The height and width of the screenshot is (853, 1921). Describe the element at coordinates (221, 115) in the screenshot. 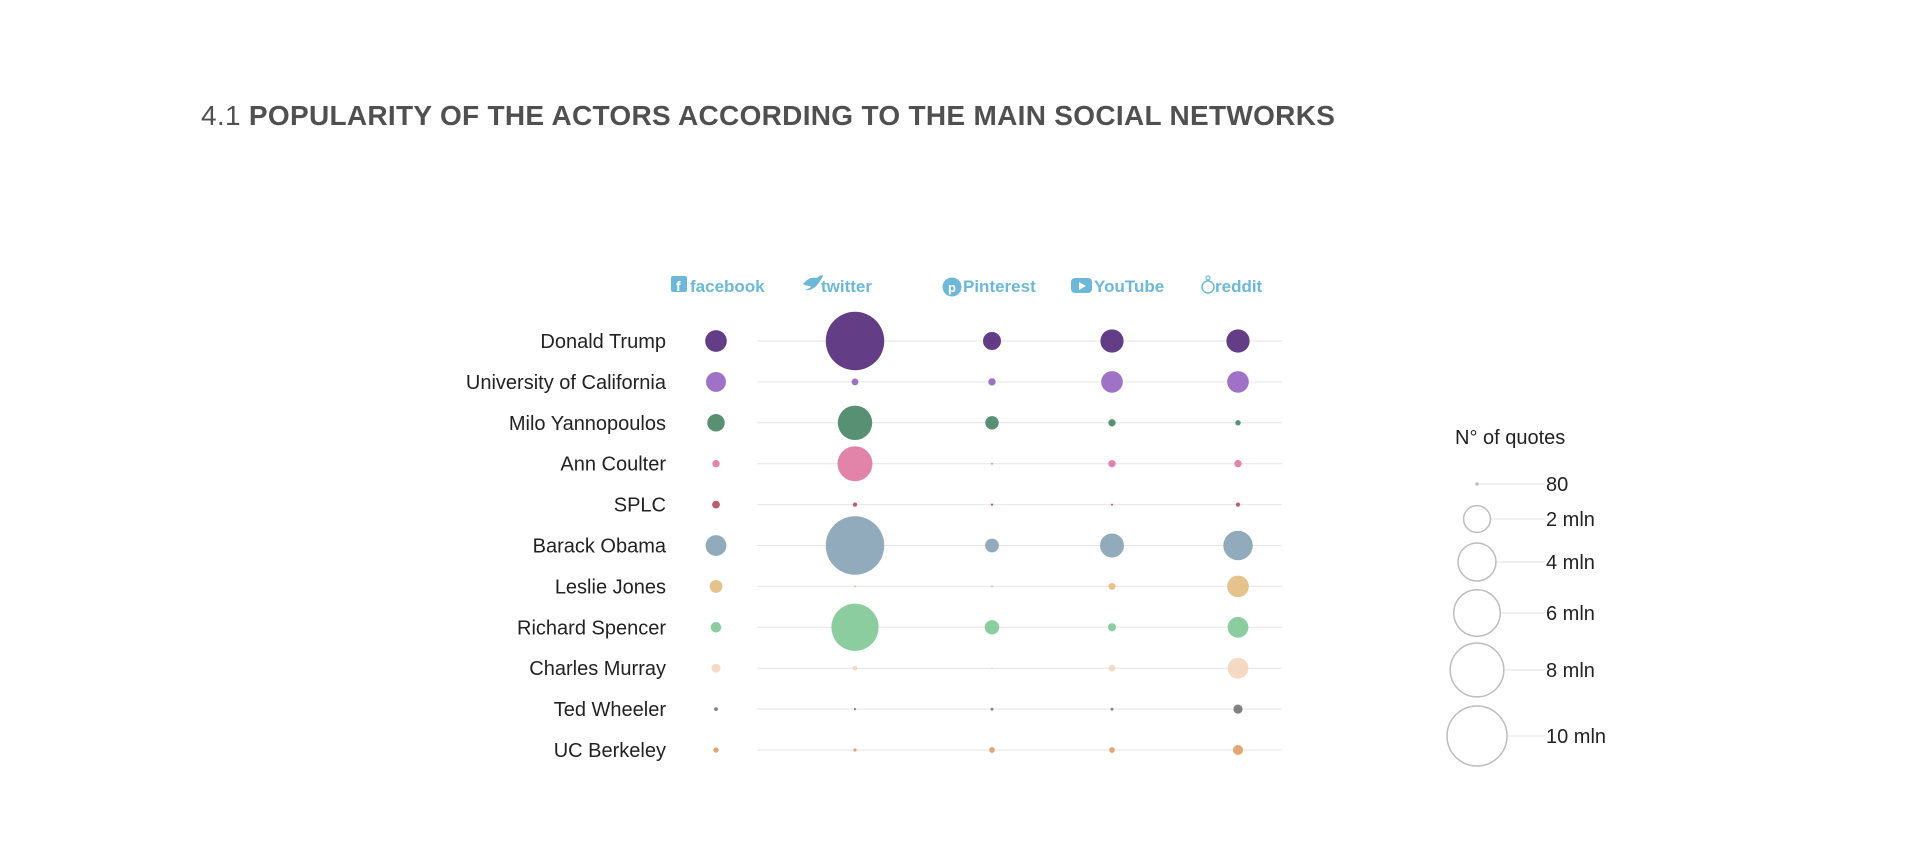

I see `section-number: 4.1` at that location.